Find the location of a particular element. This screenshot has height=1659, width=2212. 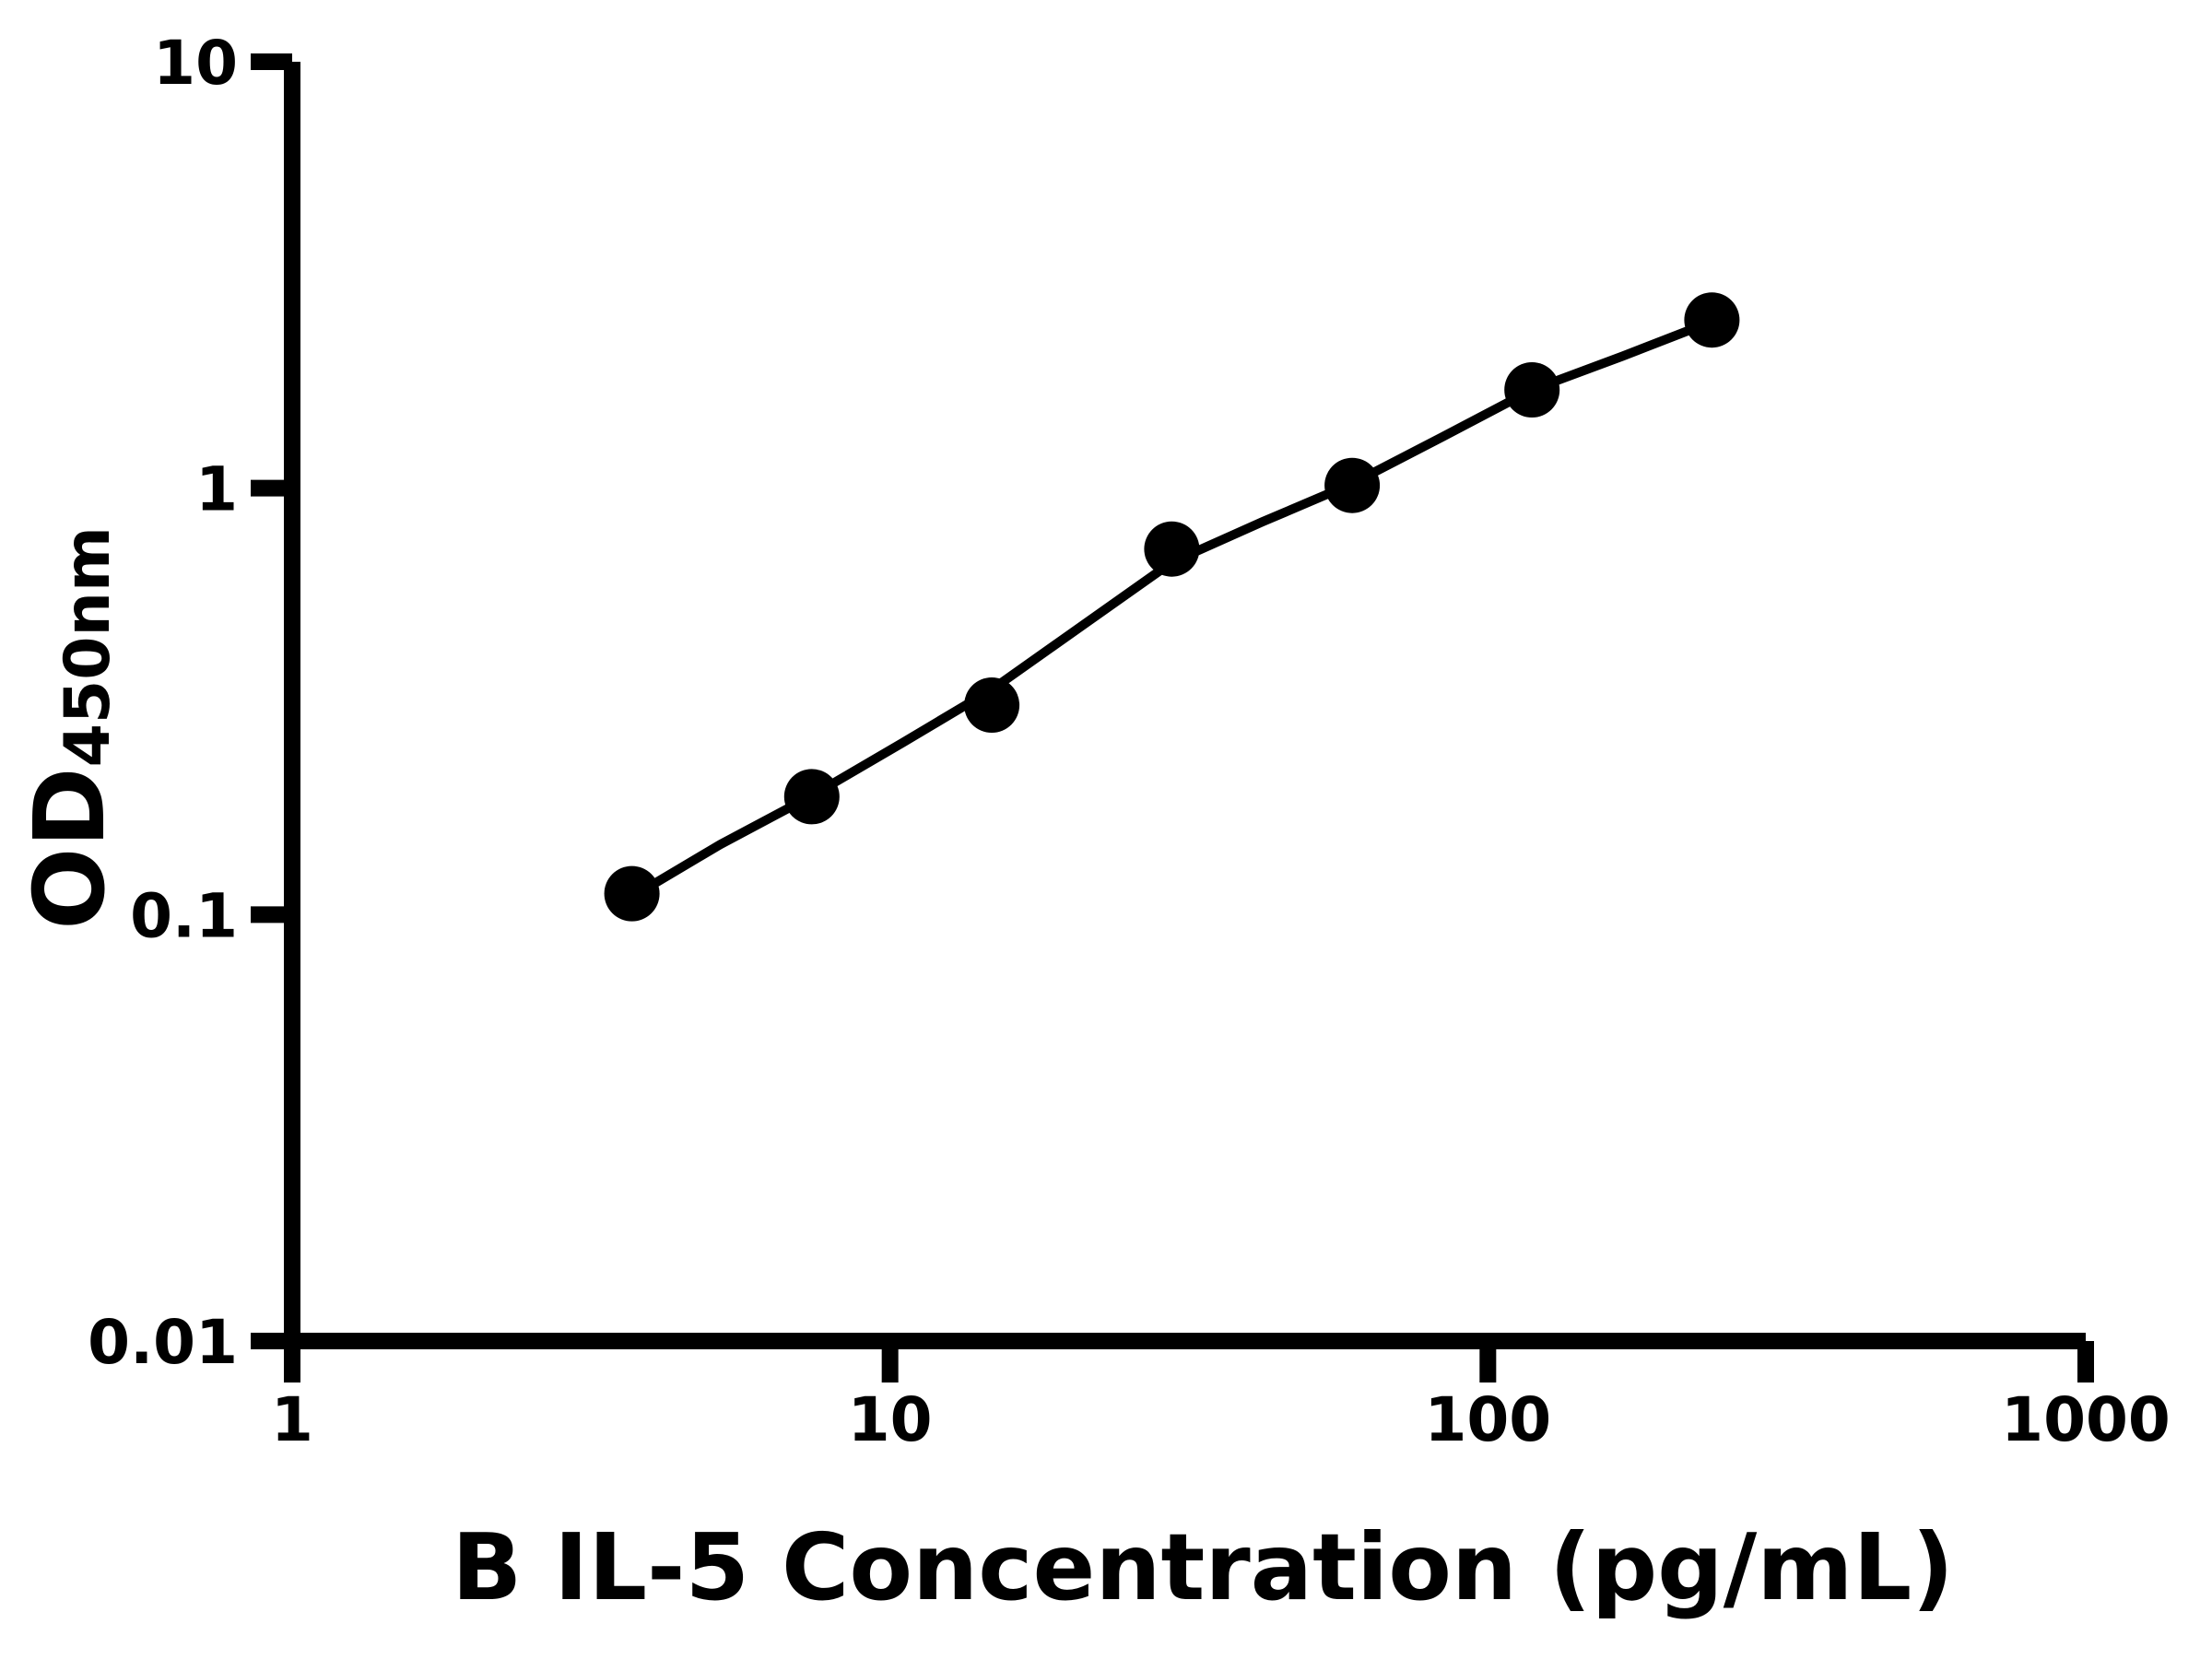

x-axis-ticks is located at coordinates (1189, 1361).